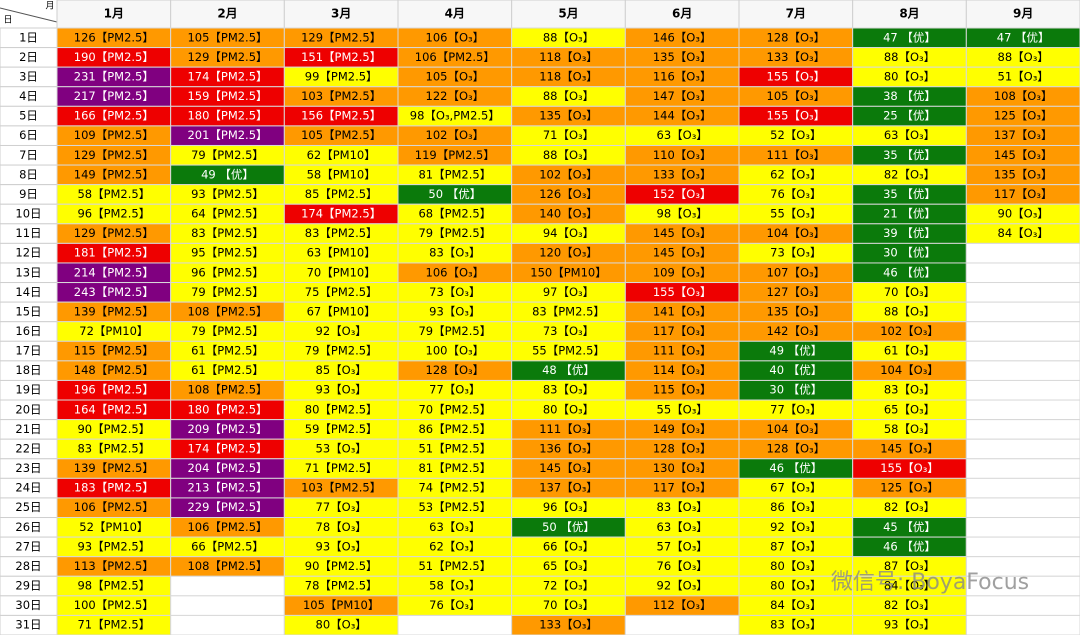 The image size is (1080, 635). What do you see at coordinates (454, 253) in the screenshot?
I see `cell-text: 83【O₃】` at bounding box center [454, 253].